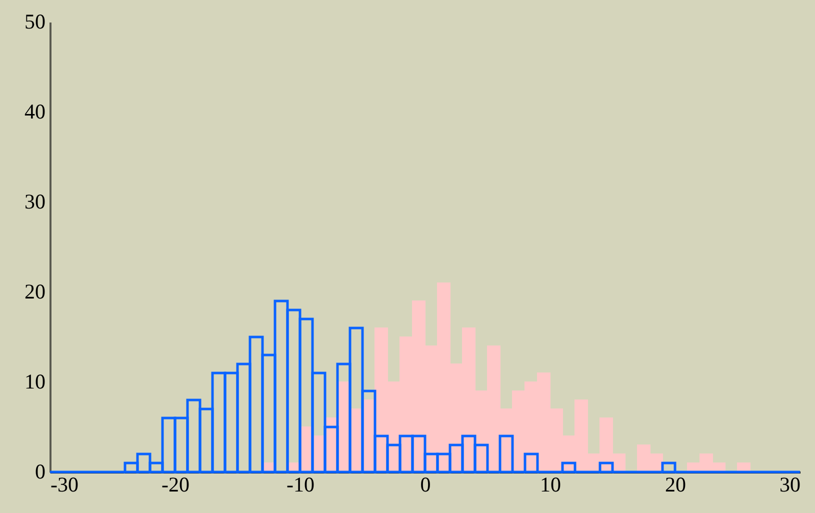  Describe the element at coordinates (35, 22) in the screenshot. I see `y-tick-label: 50` at that location.